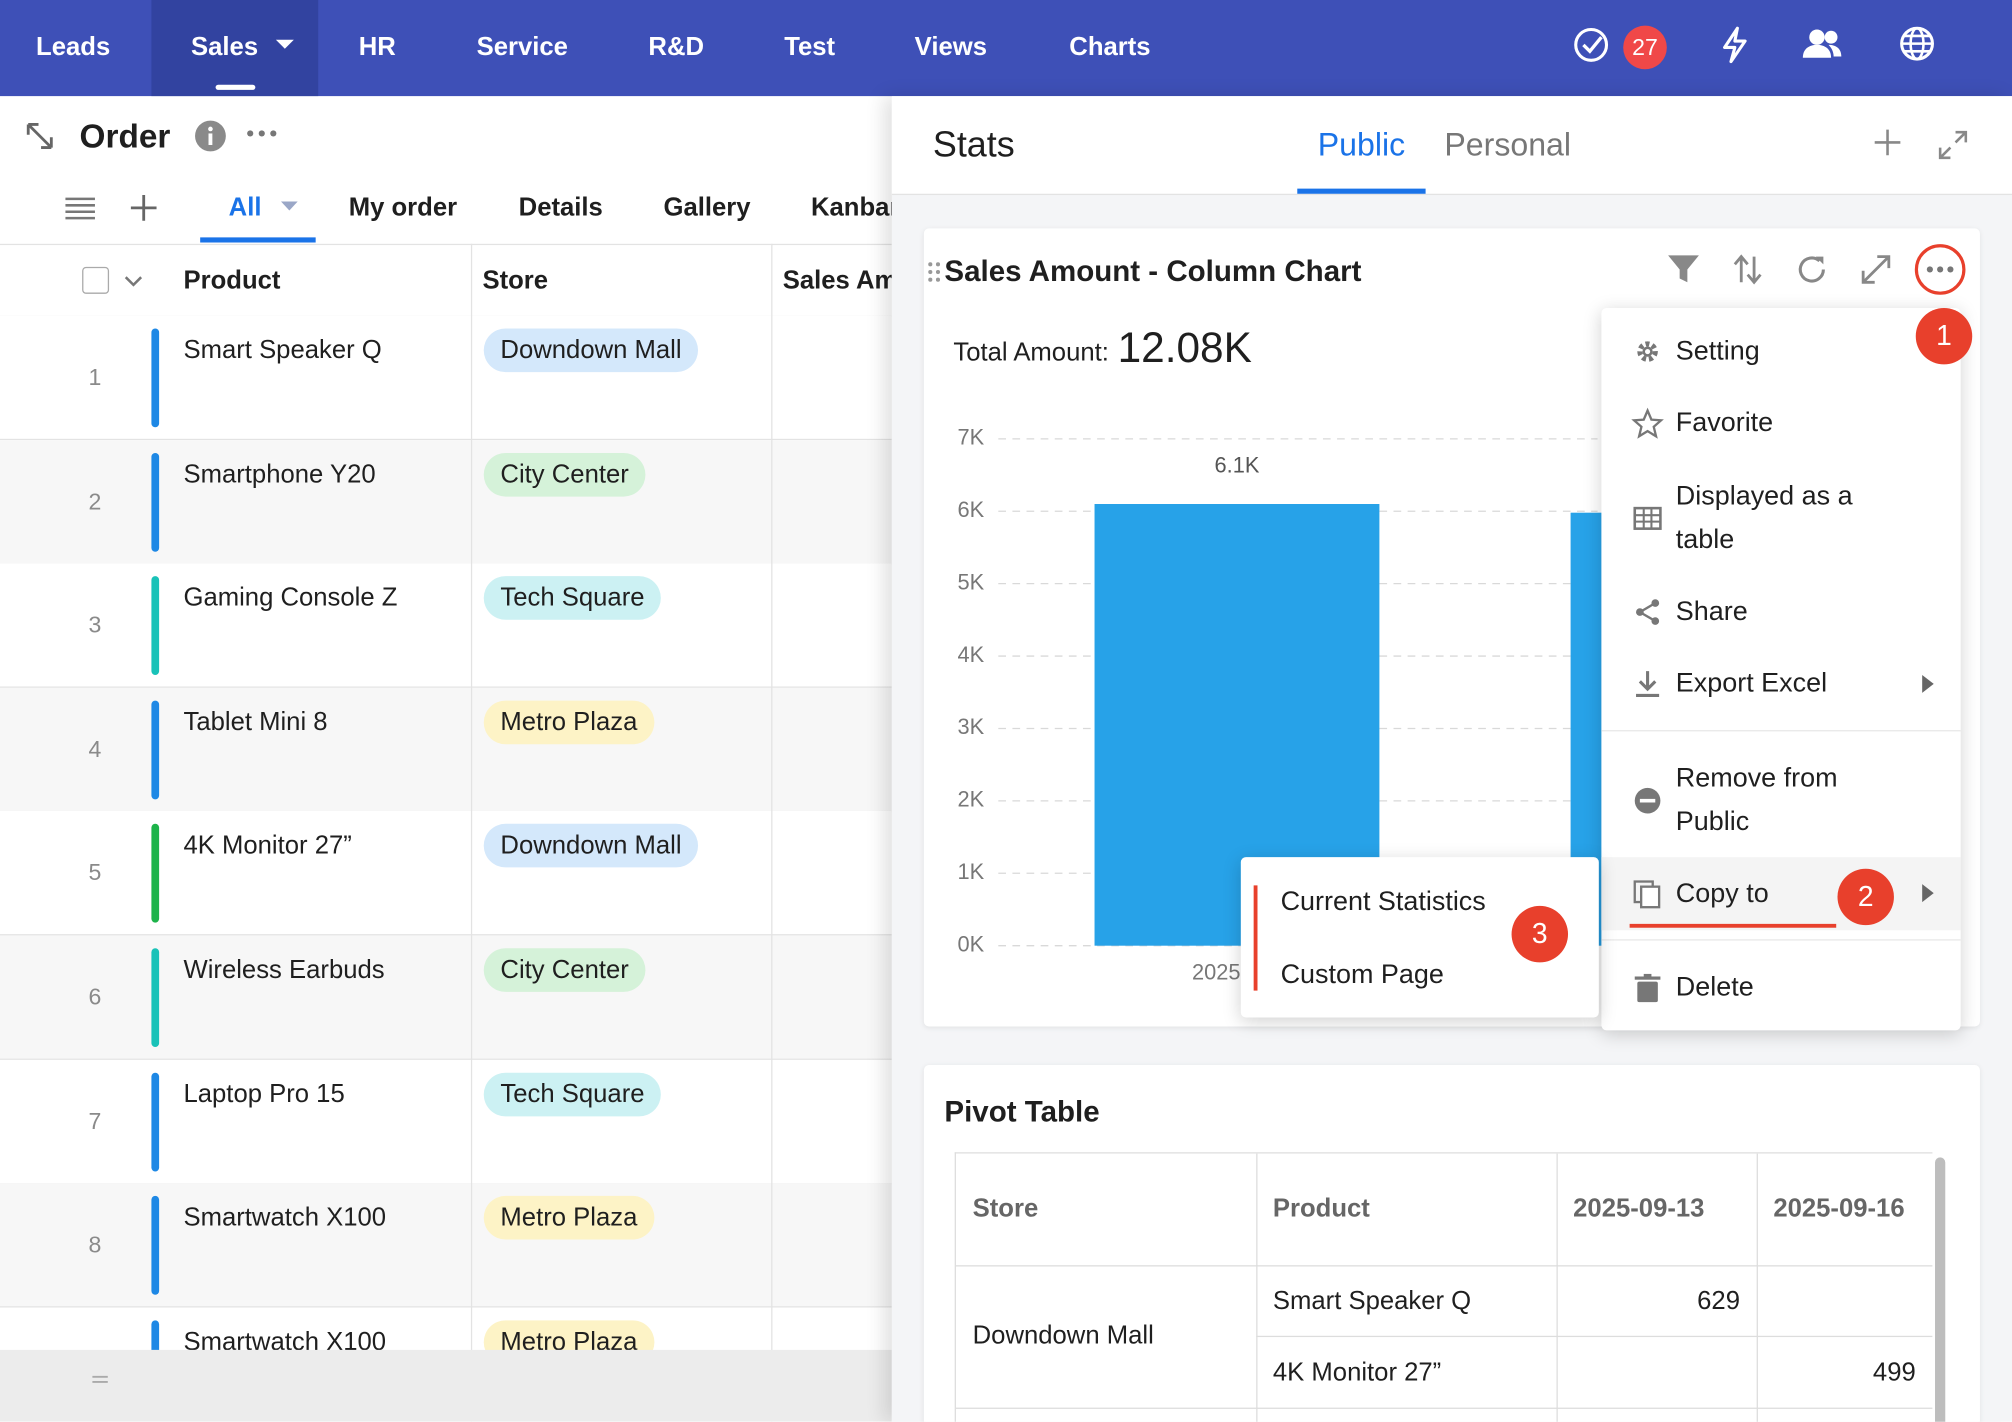 This screenshot has width=2012, height=1422. Describe the element at coordinates (143, 208) in the screenshot. I see `add-view-icon` at that location.